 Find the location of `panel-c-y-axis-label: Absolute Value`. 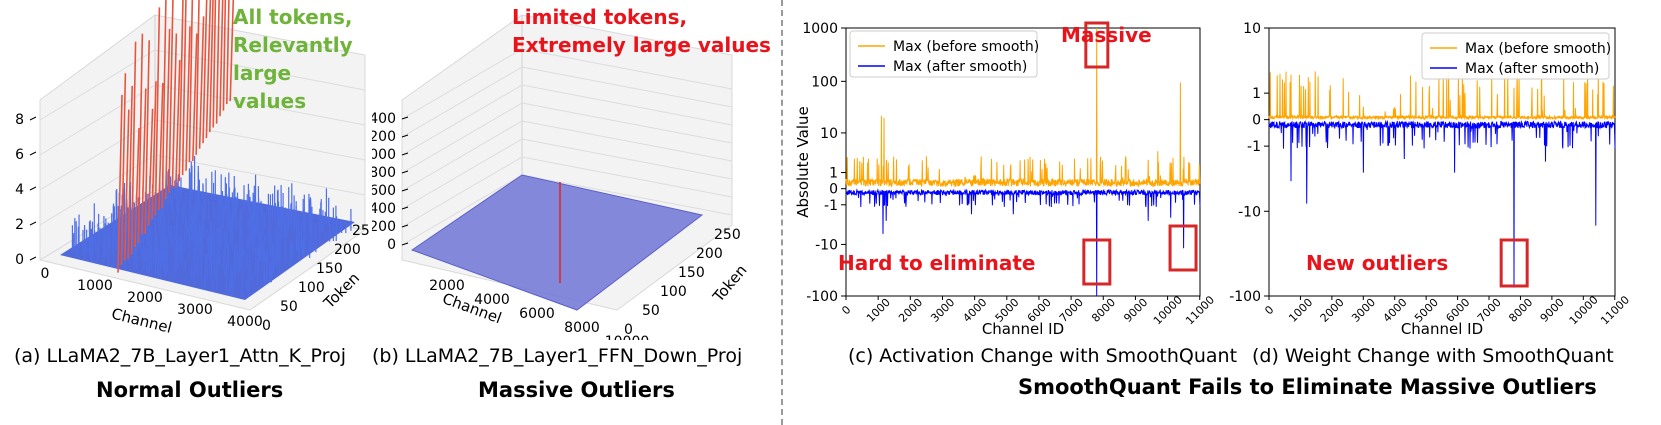

panel-c-y-axis-label: Absolute Value is located at coordinates (803, 162).